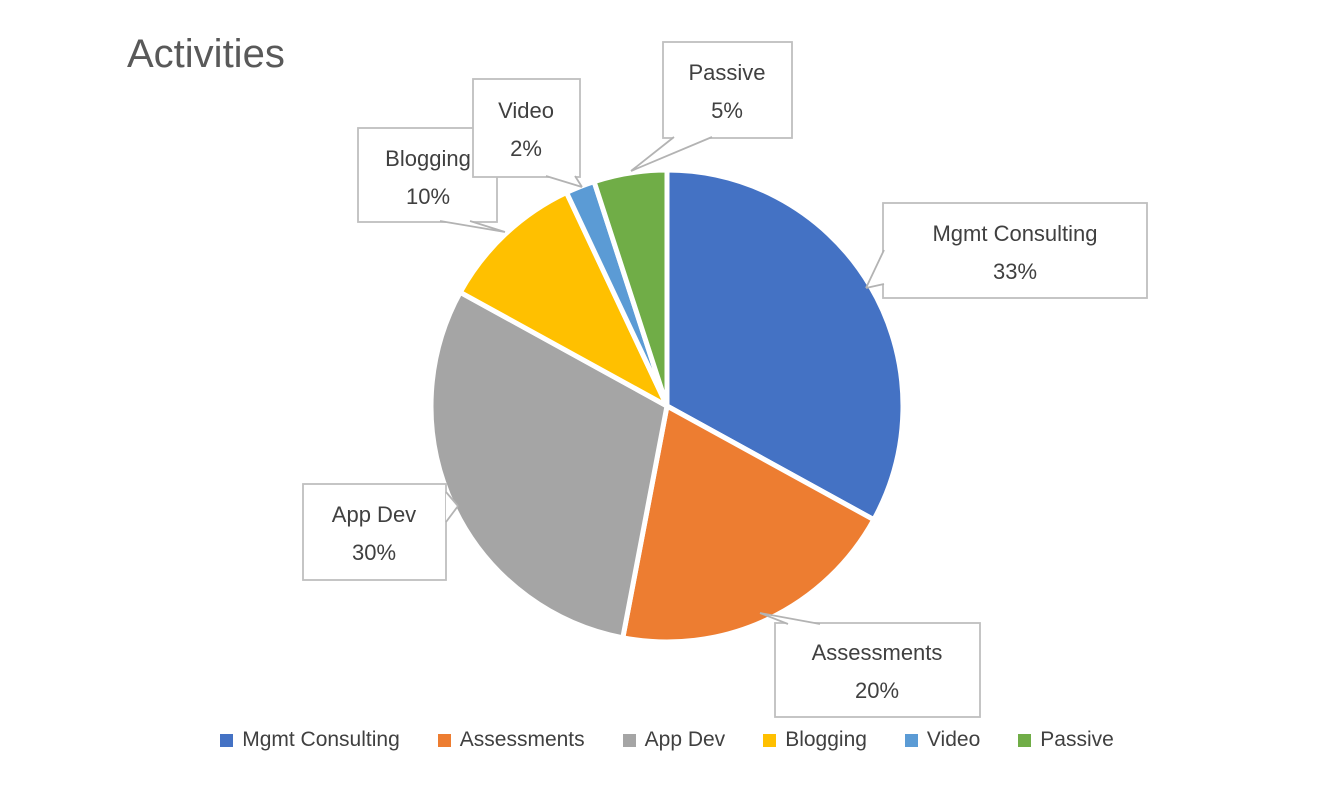  What do you see at coordinates (671, 154) in the screenshot?
I see `callout-leader-passive` at bounding box center [671, 154].